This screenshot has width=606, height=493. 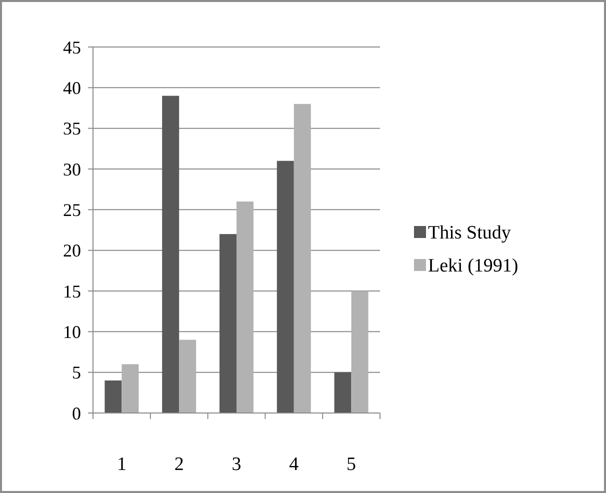 What do you see at coordinates (72, 332) in the screenshot?
I see `y-tick-label: 10` at bounding box center [72, 332].